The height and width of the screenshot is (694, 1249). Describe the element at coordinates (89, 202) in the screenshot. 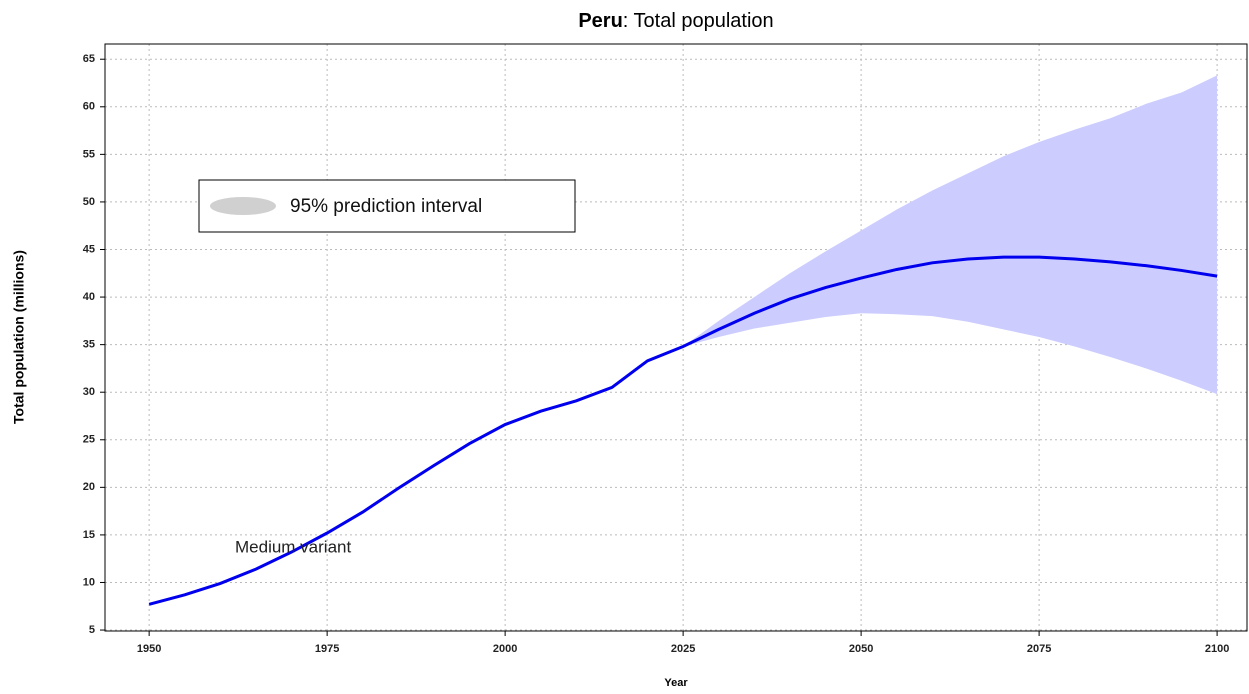

I see `y-tick-label: 50` at that location.